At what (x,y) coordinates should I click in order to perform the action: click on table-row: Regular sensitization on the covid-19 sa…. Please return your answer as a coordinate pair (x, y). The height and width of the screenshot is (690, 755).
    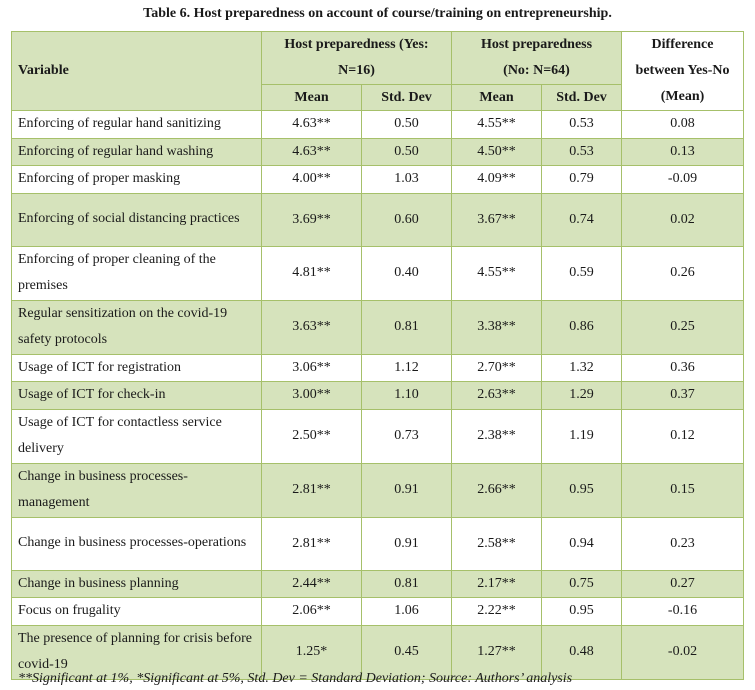
    Looking at the image, I should click on (378, 327).